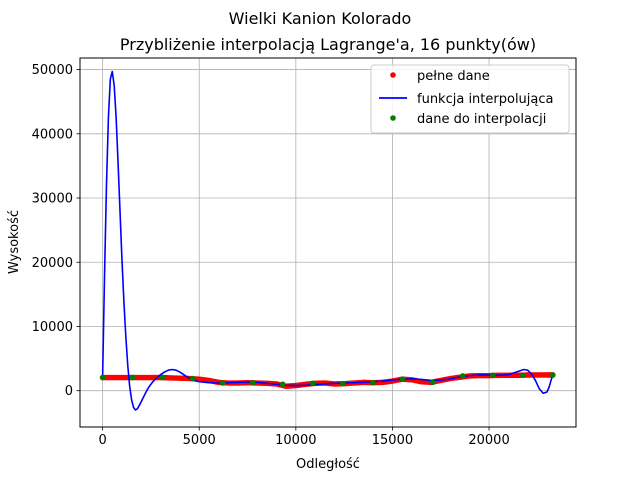  Describe the element at coordinates (328, 464) in the screenshot. I see `x-axis-label: Odległość` at that location.